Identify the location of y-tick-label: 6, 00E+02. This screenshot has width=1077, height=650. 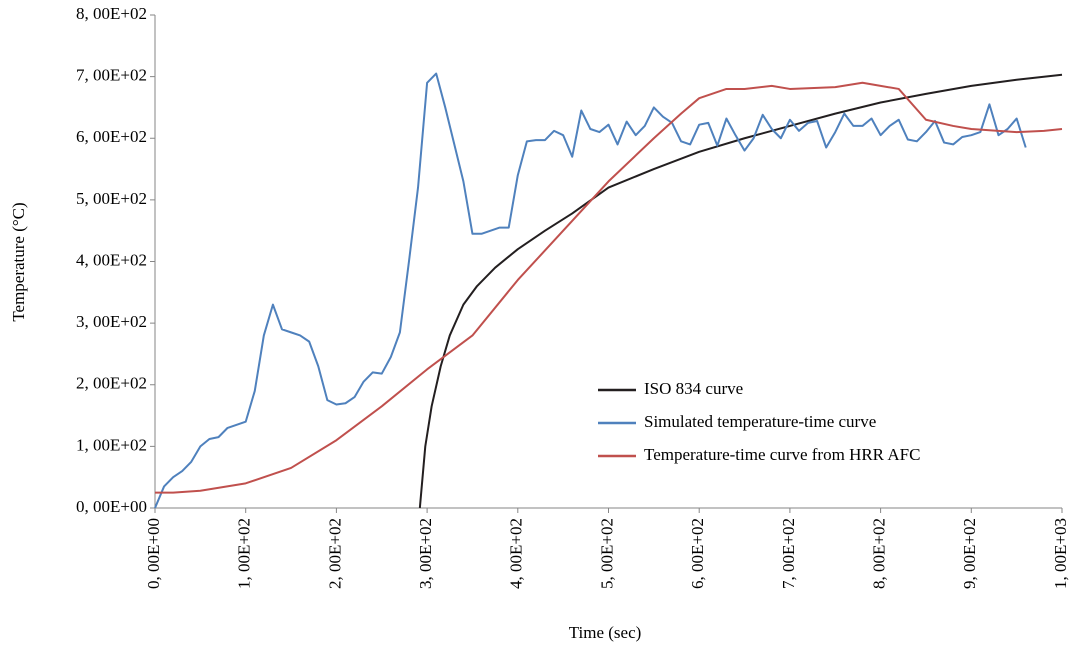
(111, 136).